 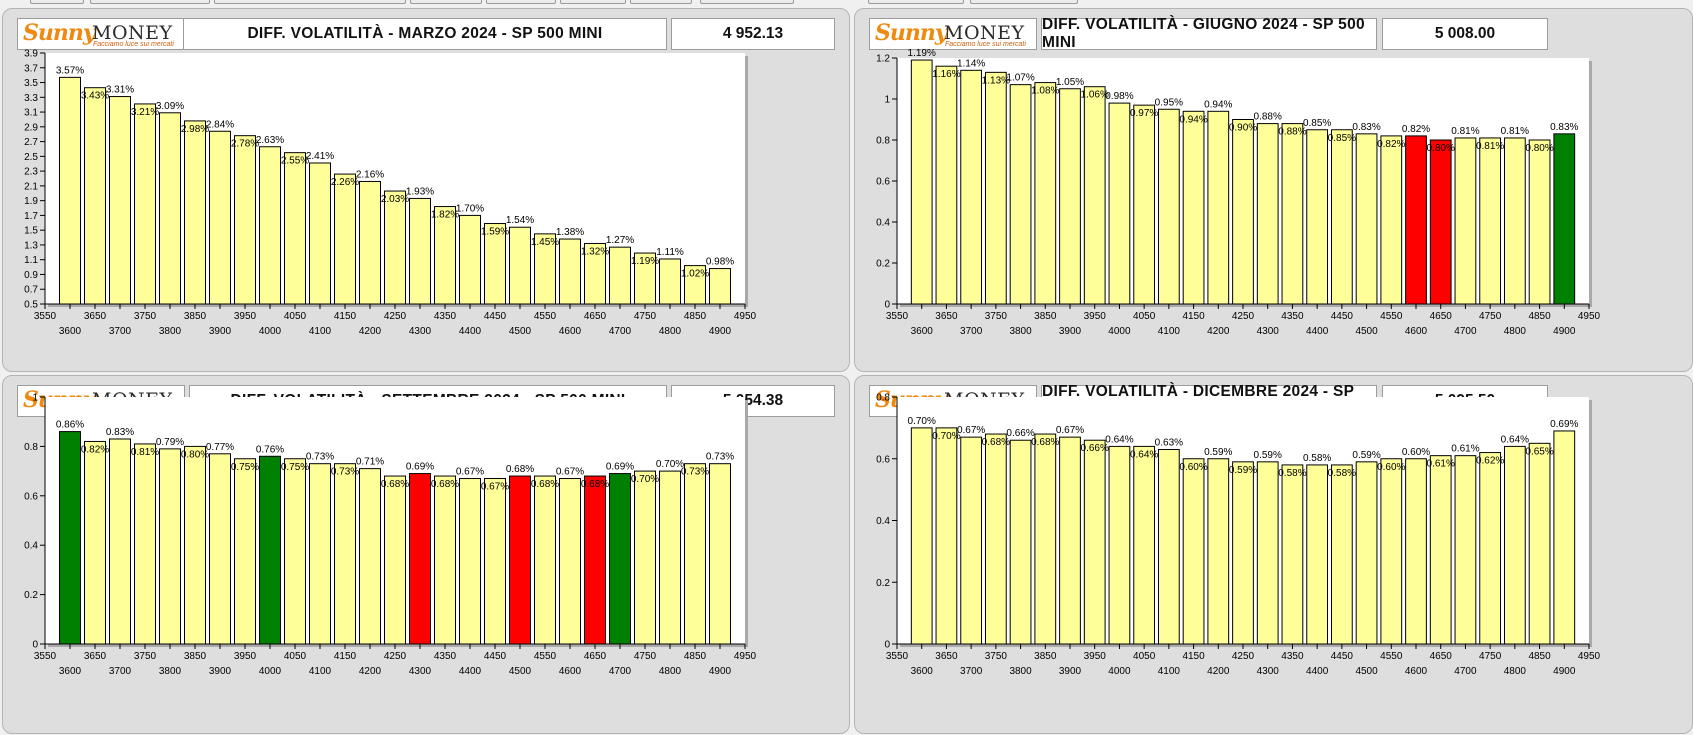 I want to click on y-tick-label: 2.1, so click(x=31, y=186).